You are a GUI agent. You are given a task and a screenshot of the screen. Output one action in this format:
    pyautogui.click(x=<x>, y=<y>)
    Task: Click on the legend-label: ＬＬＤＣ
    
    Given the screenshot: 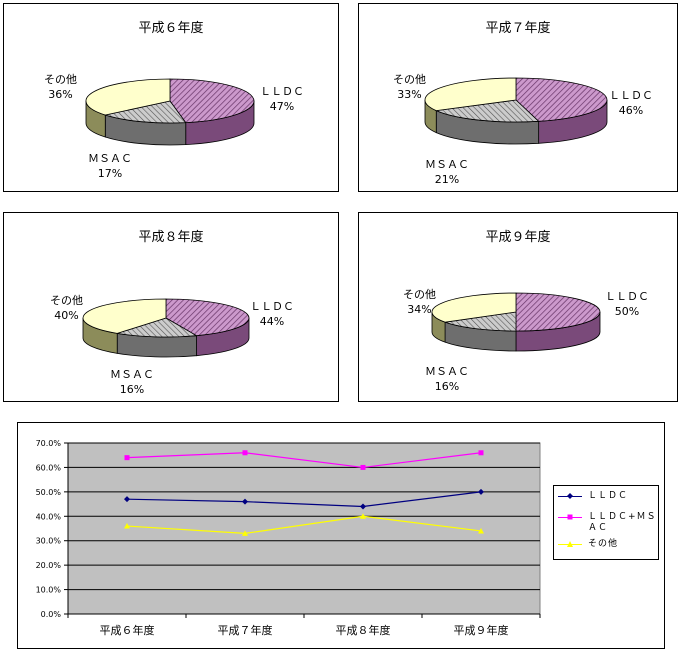 What is the action you would take?
    pyautogui.click(x=608, y=496)
    